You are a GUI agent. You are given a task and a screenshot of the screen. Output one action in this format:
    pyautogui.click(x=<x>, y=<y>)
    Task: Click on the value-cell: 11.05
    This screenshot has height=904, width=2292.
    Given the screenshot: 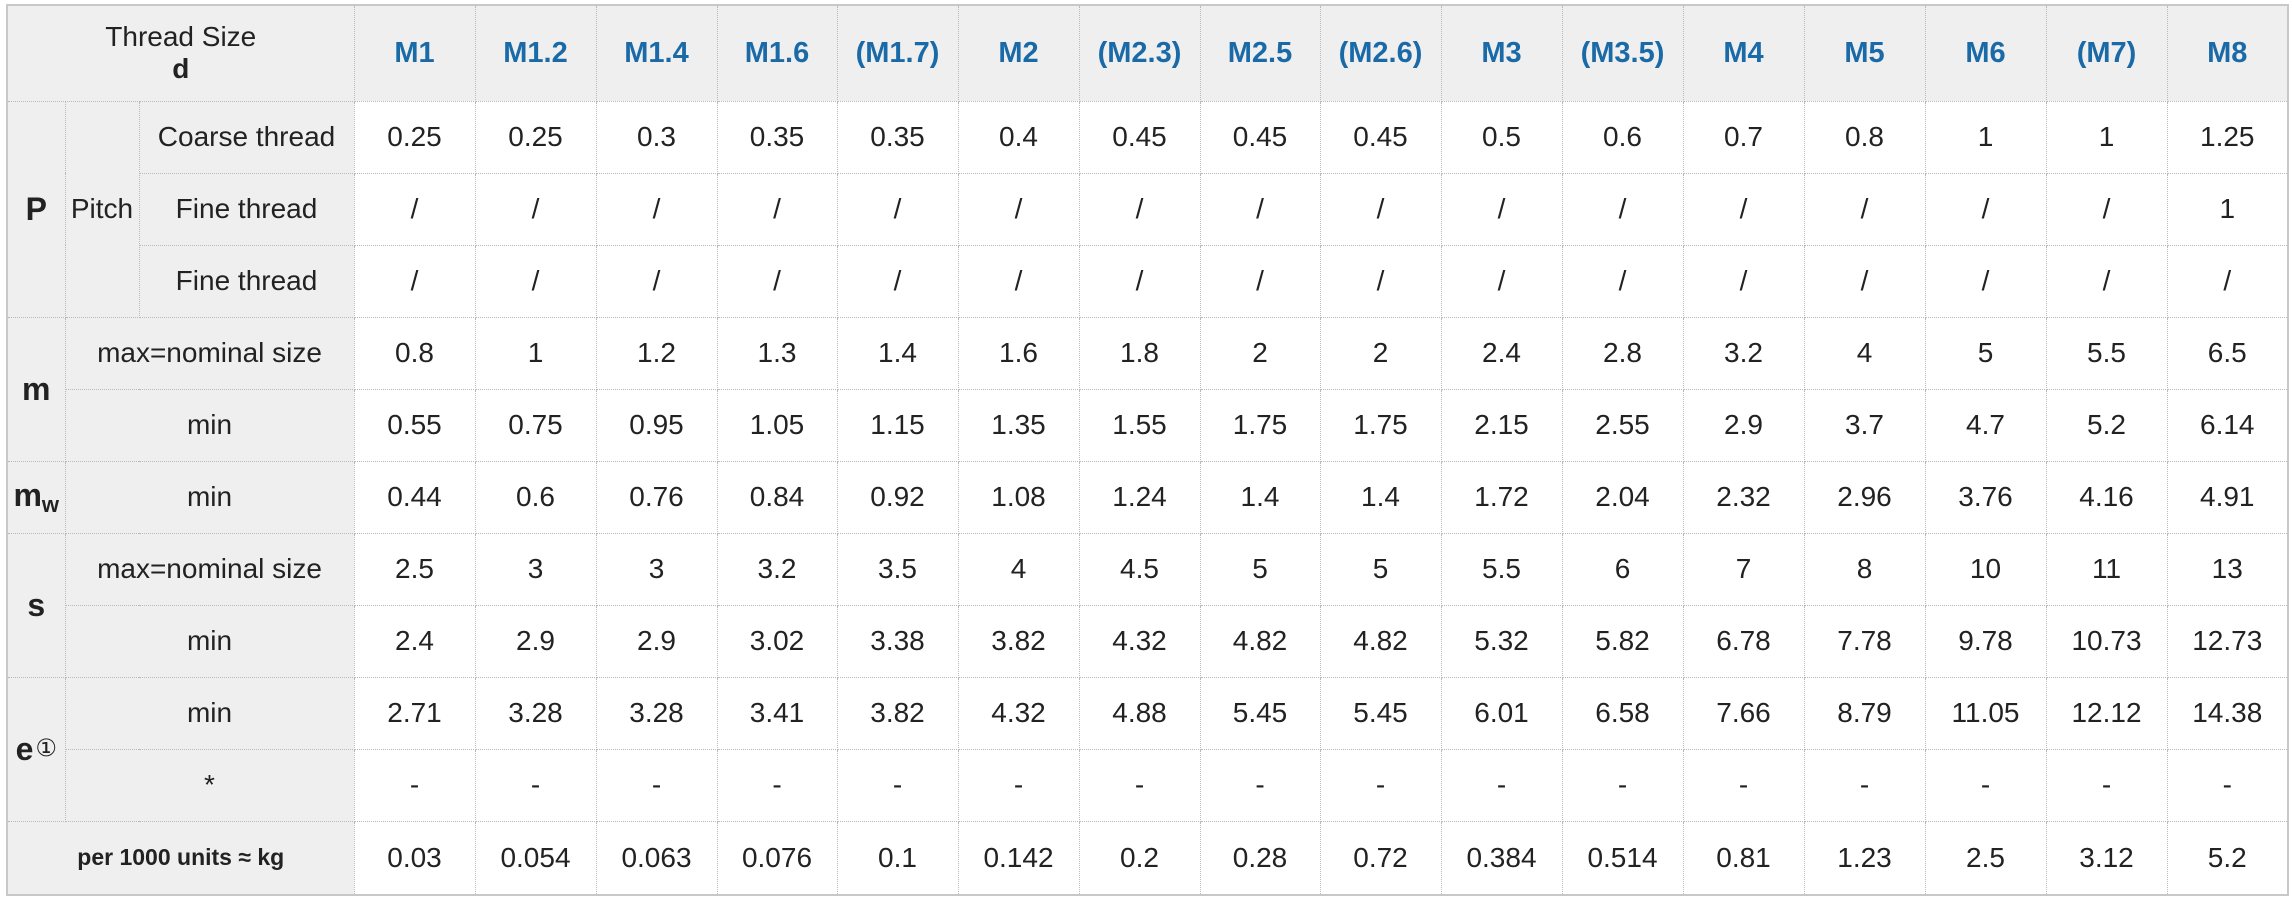 What is the action you would take?
    pyautogui.click(x=1985, y=713)
    